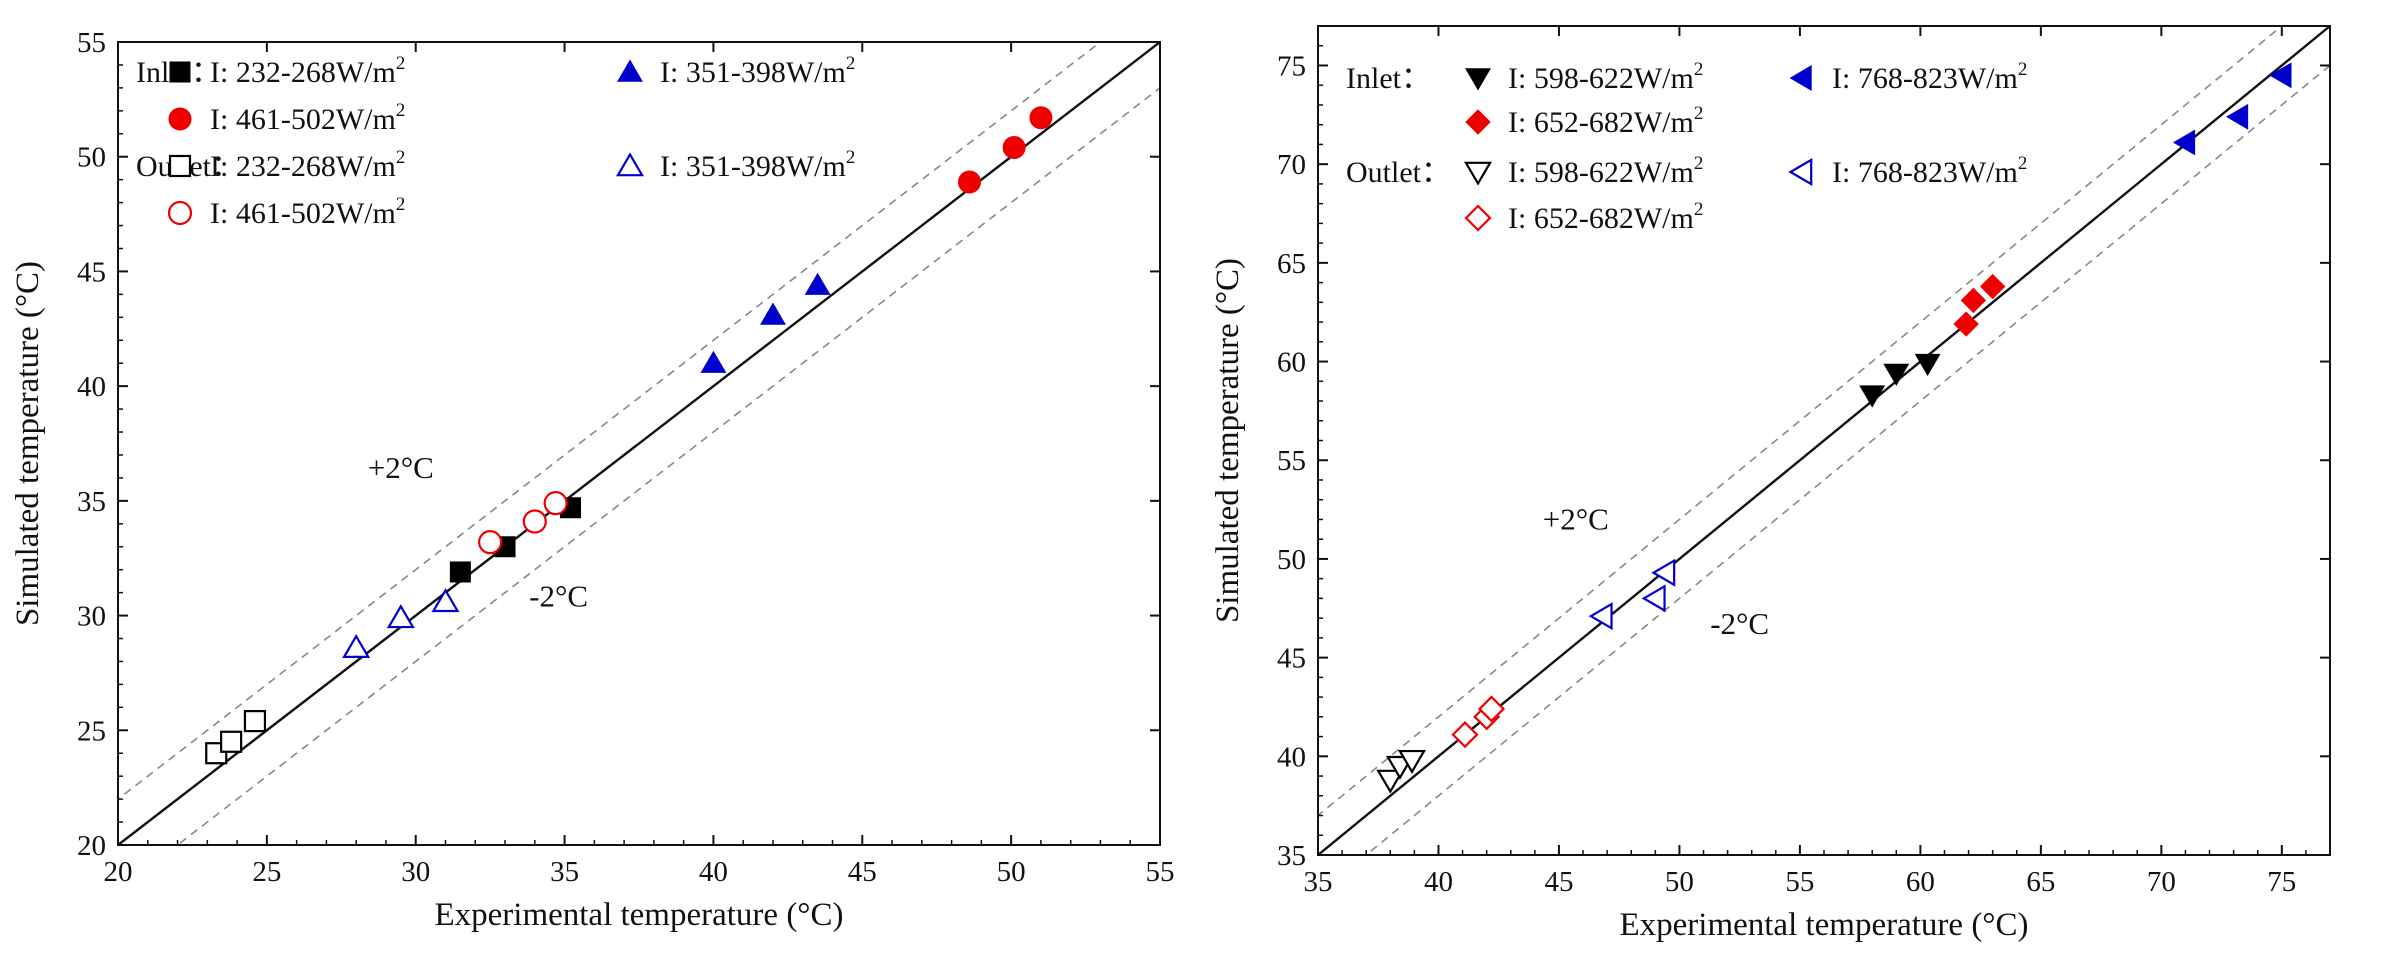 The width and height of the screenshot is (2395, 965). I want to click on x-tick-label: 60, so click(1920, 882).